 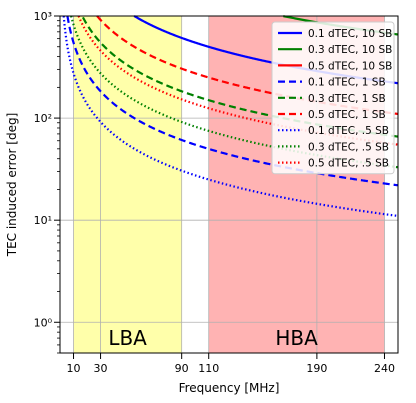 What do you see at coordinates (182, 368) in the screenshot?
I see `x-tick-label: 90` at bounding box center [182, 368].